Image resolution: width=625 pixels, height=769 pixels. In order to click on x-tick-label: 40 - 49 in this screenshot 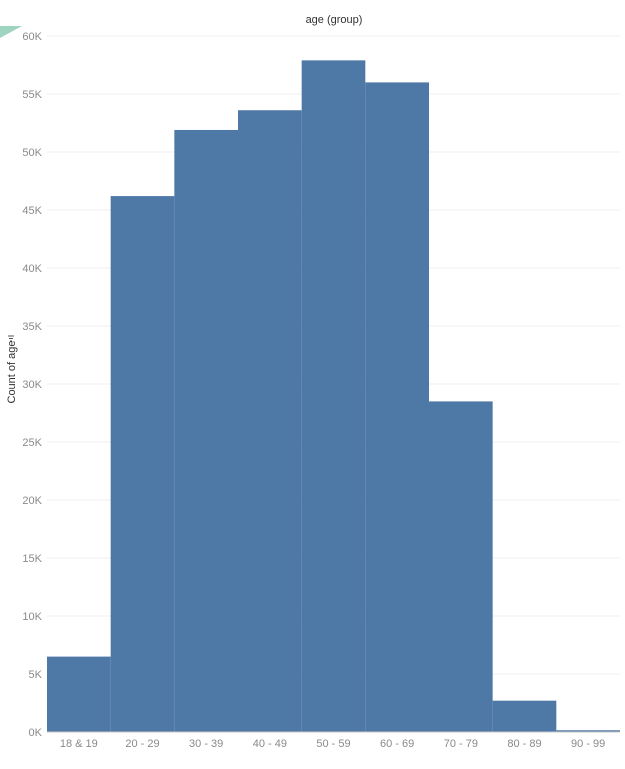, I will do `click(270, 744)`.